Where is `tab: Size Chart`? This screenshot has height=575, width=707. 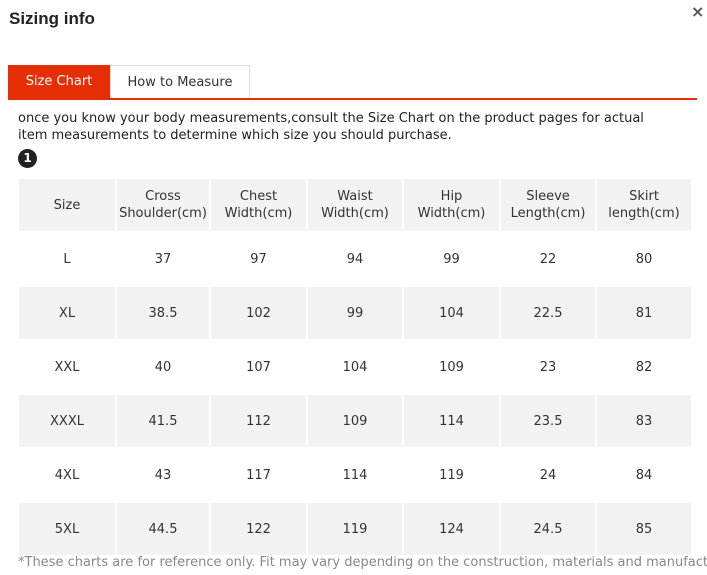 tab: Size Chart is located at coordinates (59, 81).